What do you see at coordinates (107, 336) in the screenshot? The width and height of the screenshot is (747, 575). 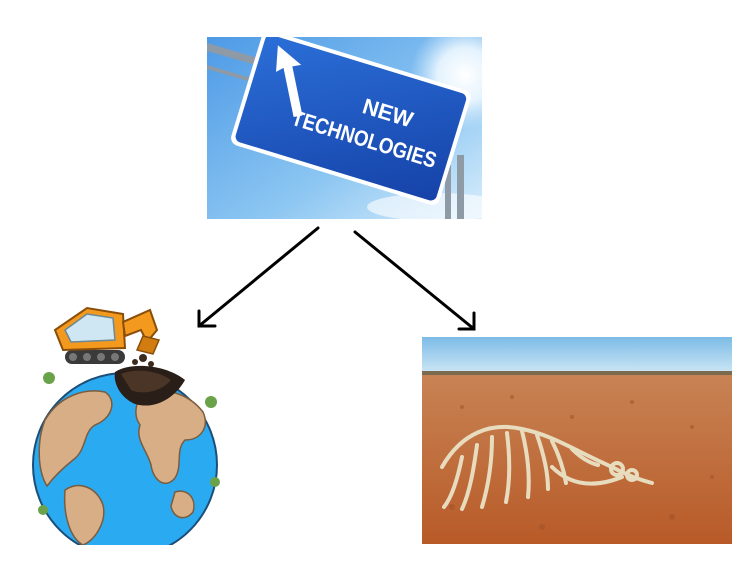 I see `excavator-icon` at bounding box center [107, 336].